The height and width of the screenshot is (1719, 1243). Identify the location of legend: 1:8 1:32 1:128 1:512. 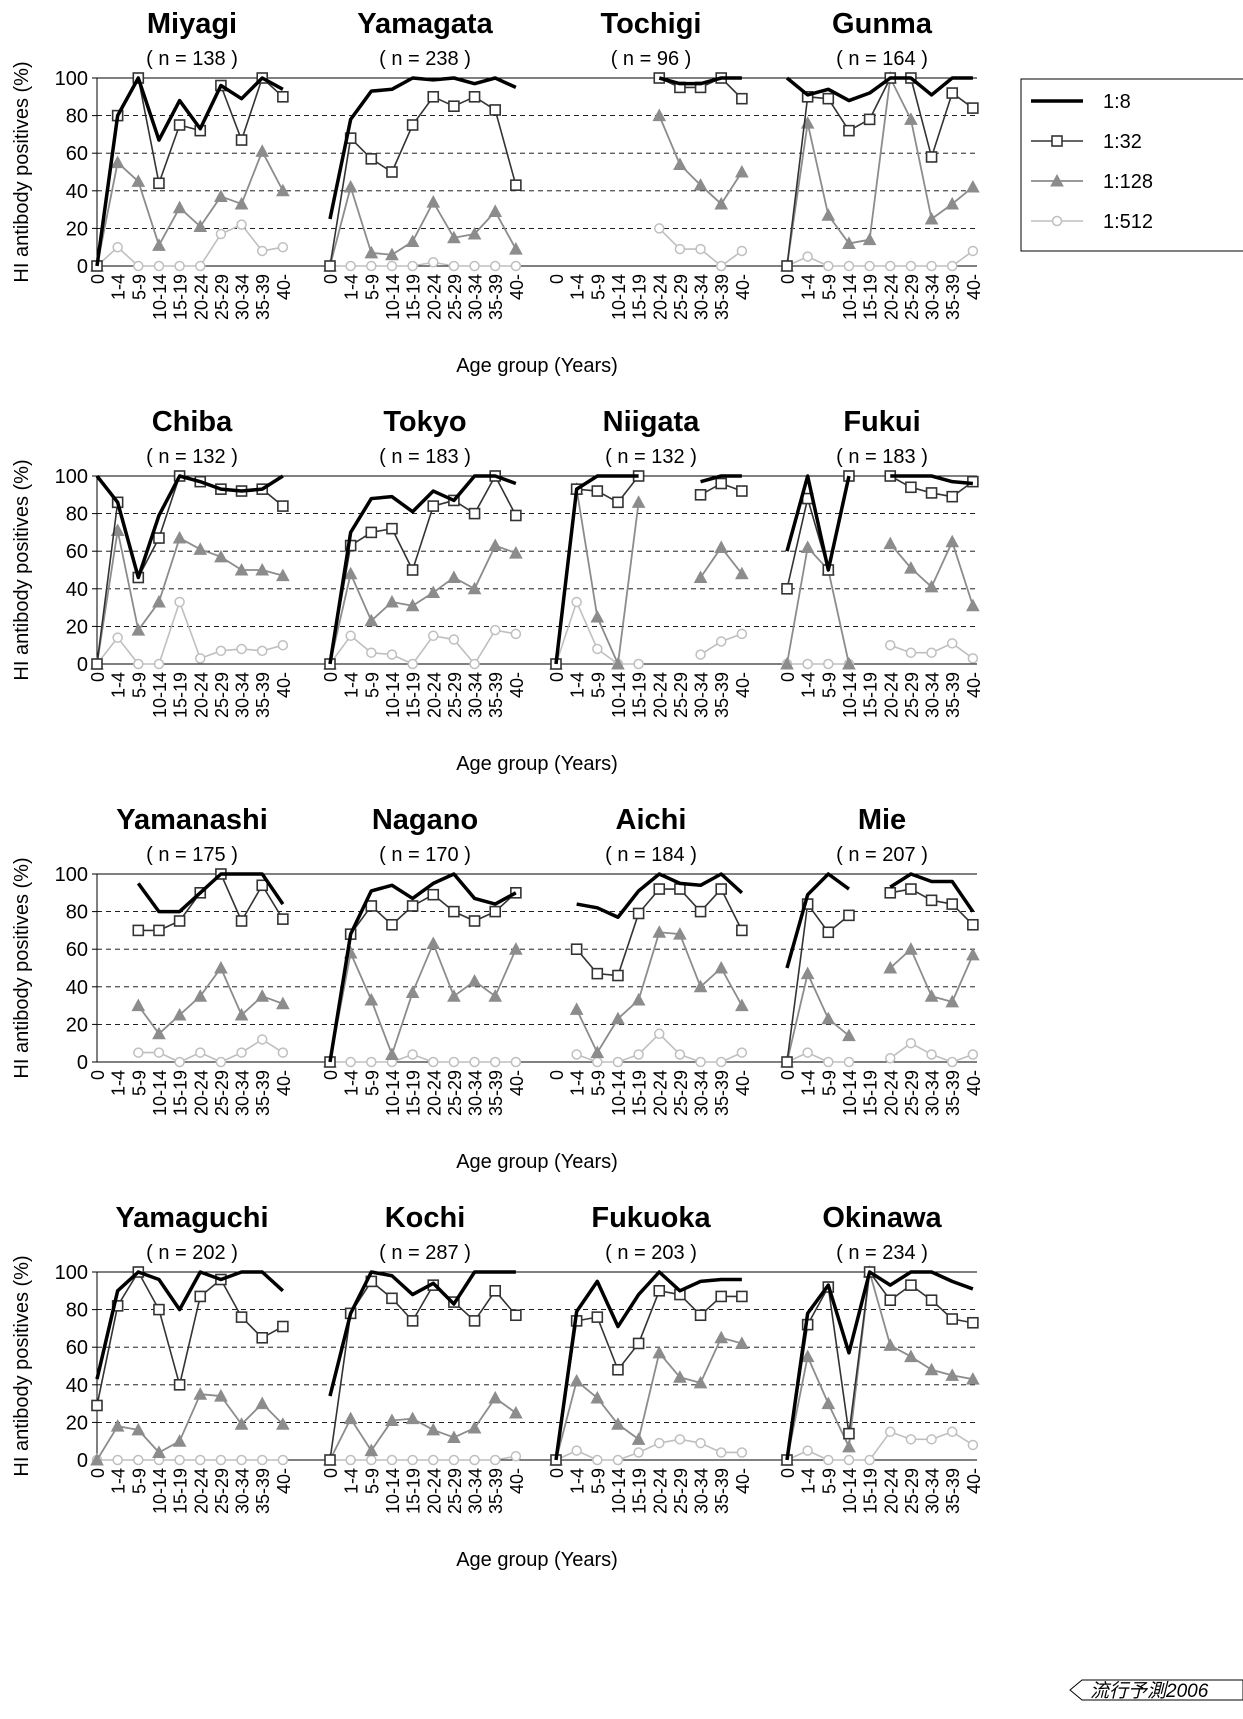
(1131, 165).